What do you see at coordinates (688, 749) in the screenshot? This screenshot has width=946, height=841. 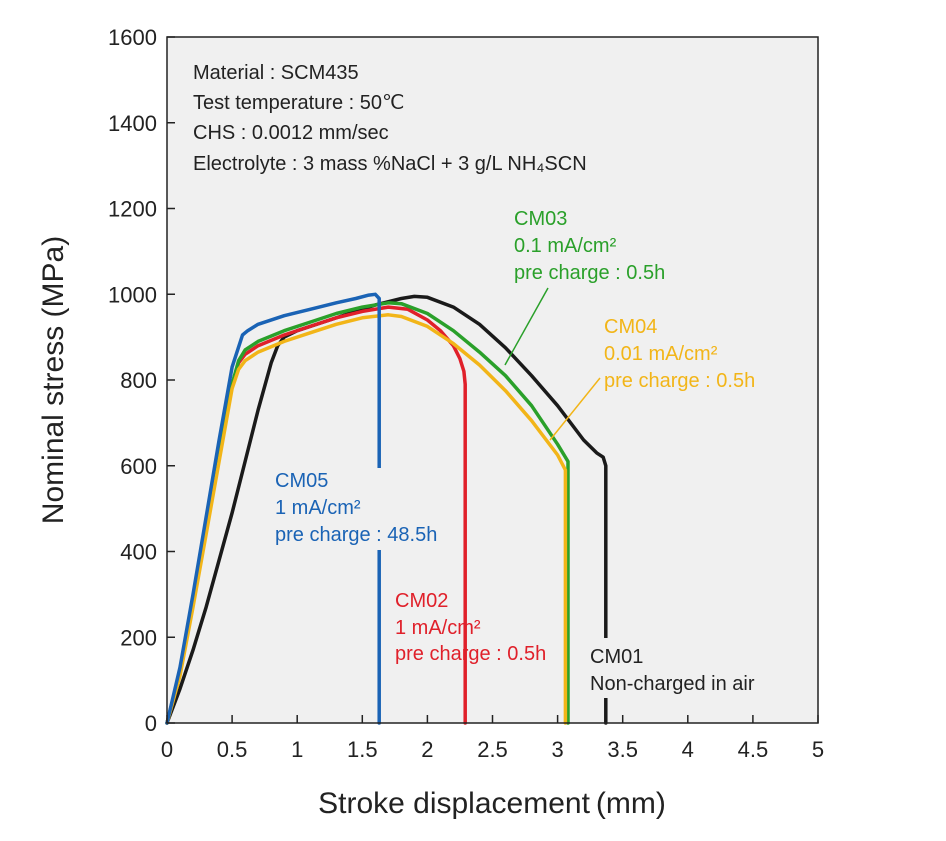 I see `x-tick-label: 4` at bounding box center [688, 749].